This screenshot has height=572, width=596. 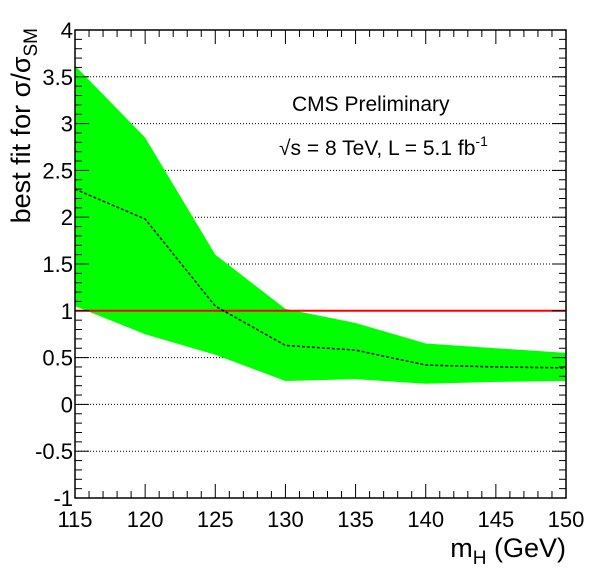 I want to click on x-axis-title: mH (GeV), so click(x=508, y=551).